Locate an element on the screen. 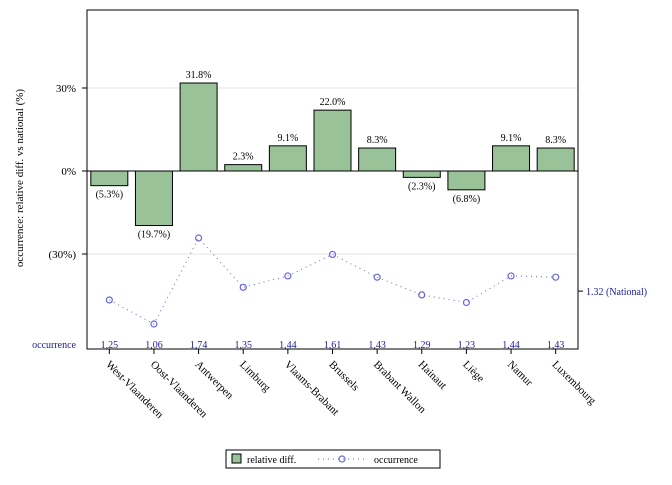 The image size is (672, 485). occurrence-value: 1,35 is located at coordinates (243, 345).